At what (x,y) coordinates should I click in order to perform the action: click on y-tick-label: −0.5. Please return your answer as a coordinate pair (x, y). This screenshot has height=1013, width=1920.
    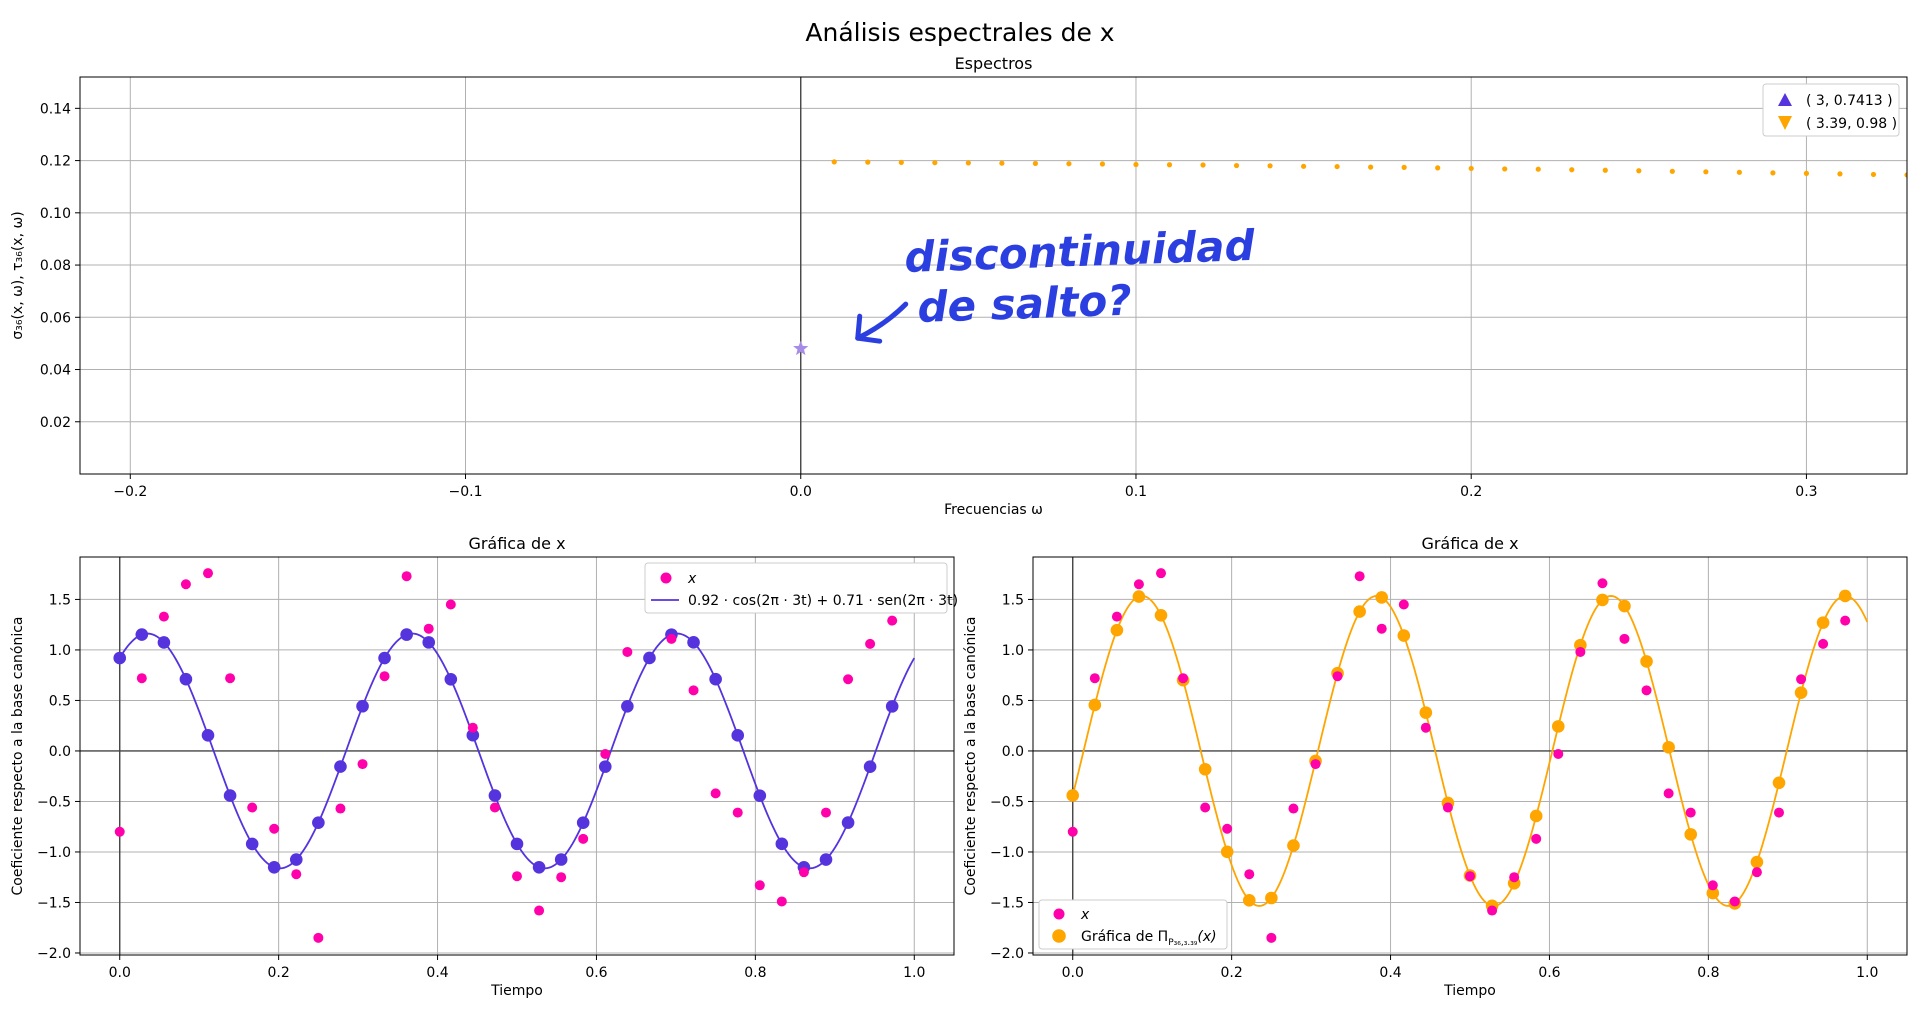
    Looking at the image, I should click on (1007, 802).